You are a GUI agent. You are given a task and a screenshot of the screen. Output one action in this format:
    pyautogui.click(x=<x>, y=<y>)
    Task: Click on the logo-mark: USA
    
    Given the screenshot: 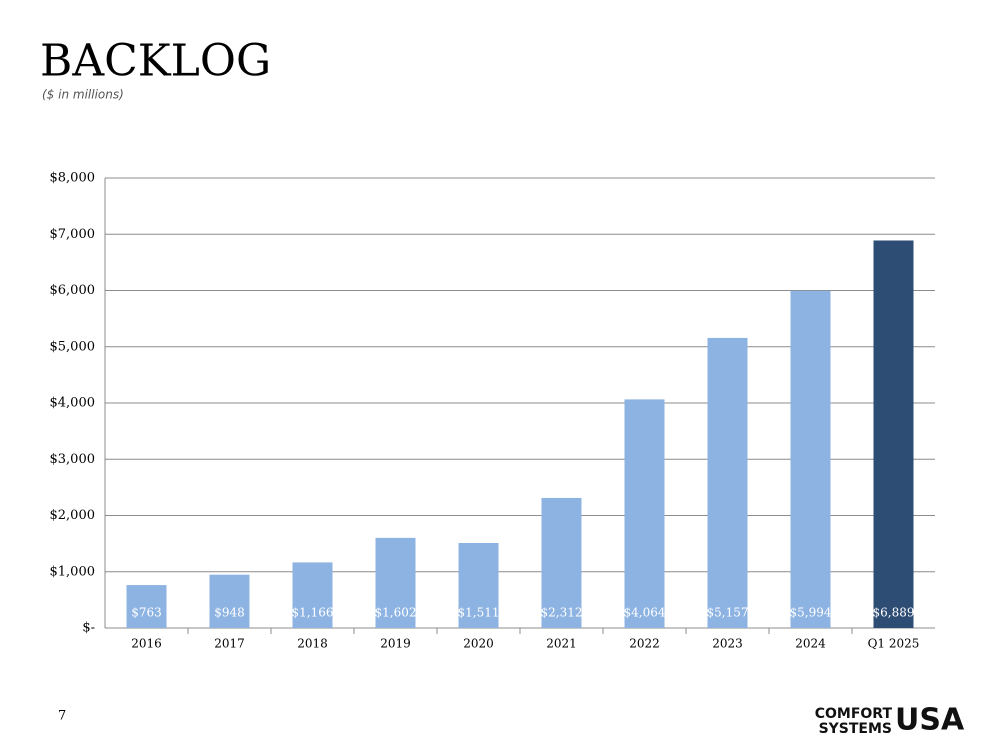 What is the action you would take?
    pyautogui.click(x=930, y=720)
    